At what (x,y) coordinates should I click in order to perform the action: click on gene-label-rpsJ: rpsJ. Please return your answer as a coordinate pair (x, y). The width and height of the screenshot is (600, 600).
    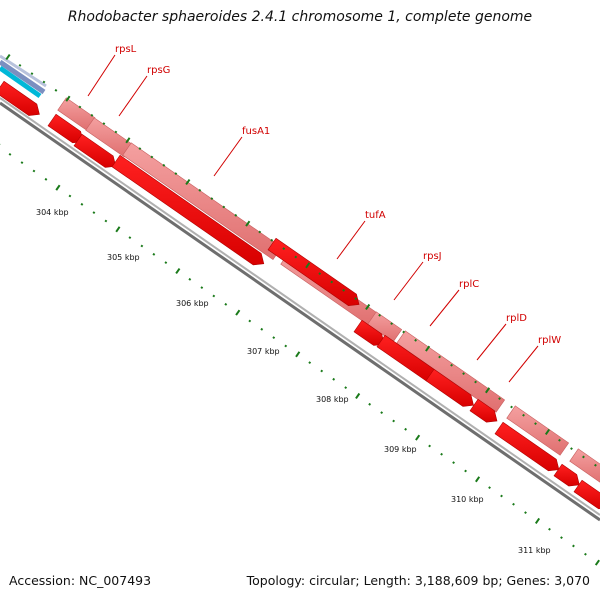
    Looking at the image, I should click on (432, 256).